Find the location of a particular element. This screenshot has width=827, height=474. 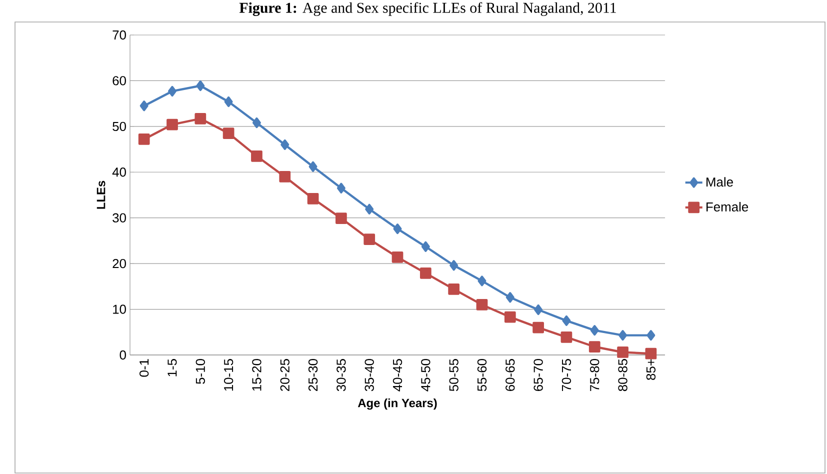

y-axis-title: LLEs is located at coordinates (101, 194).